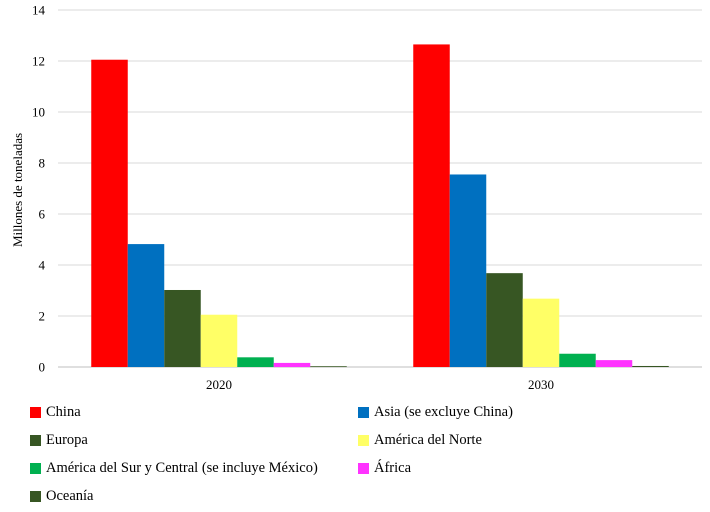  What do you see at coordinates (42, 316) in the screenshot?
I see `y-tick-label: 2` at bounding box center [42, 316].